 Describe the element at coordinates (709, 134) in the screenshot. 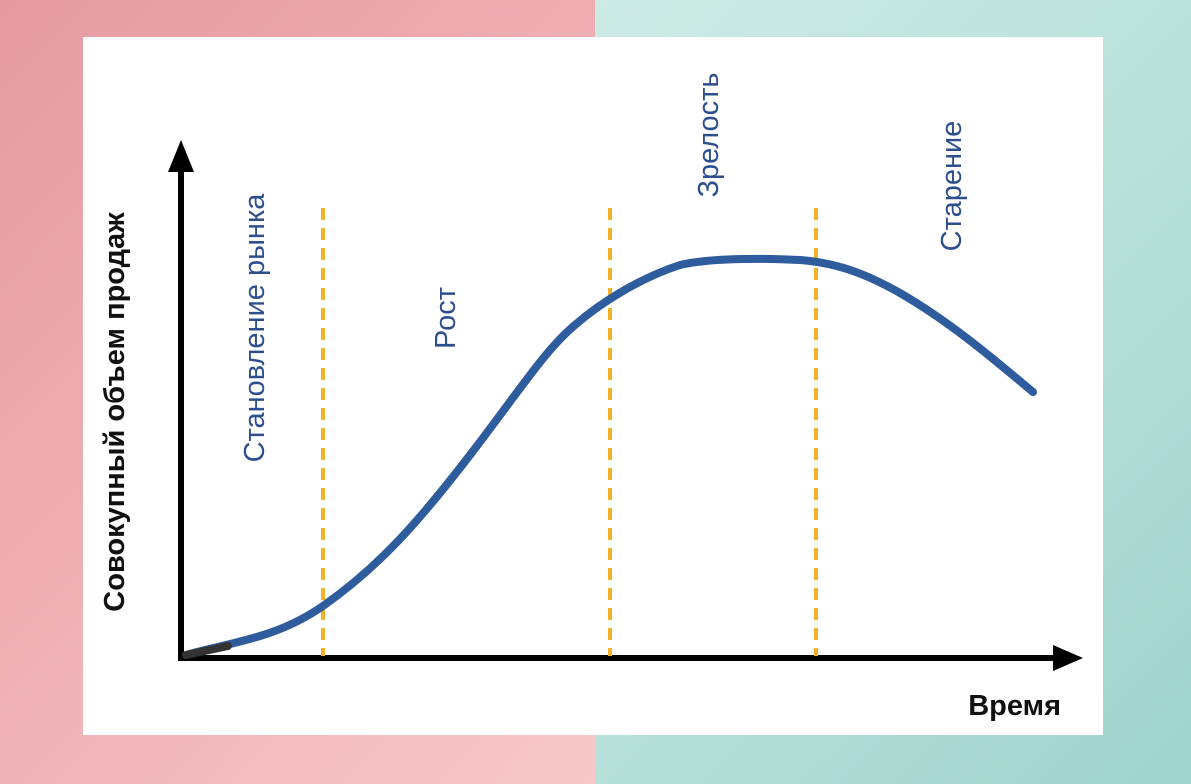

I see `stage-label-3: Зрелость` at that location.